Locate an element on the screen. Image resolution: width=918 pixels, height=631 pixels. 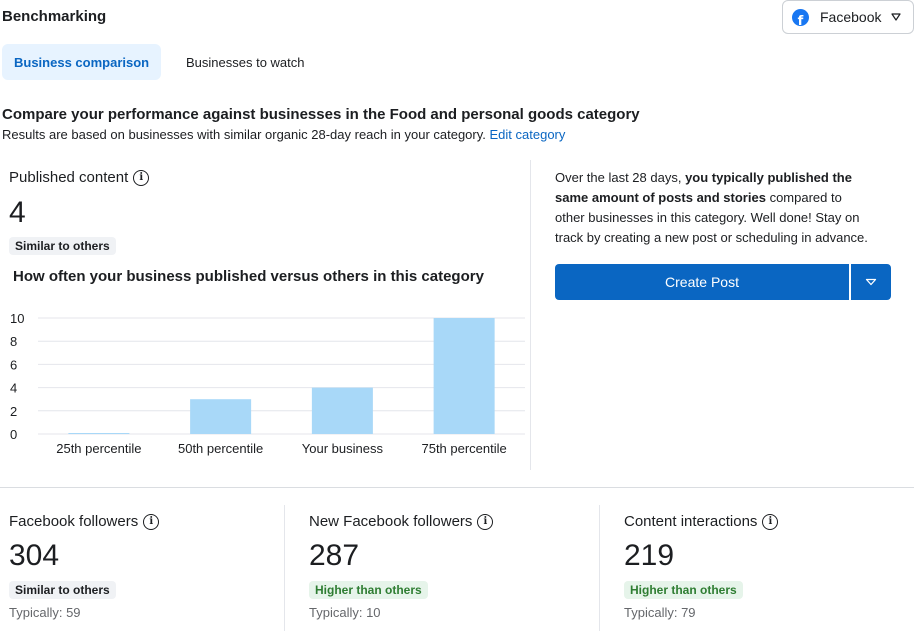
platform-label: Facebook is located at coordinates (851, 17).